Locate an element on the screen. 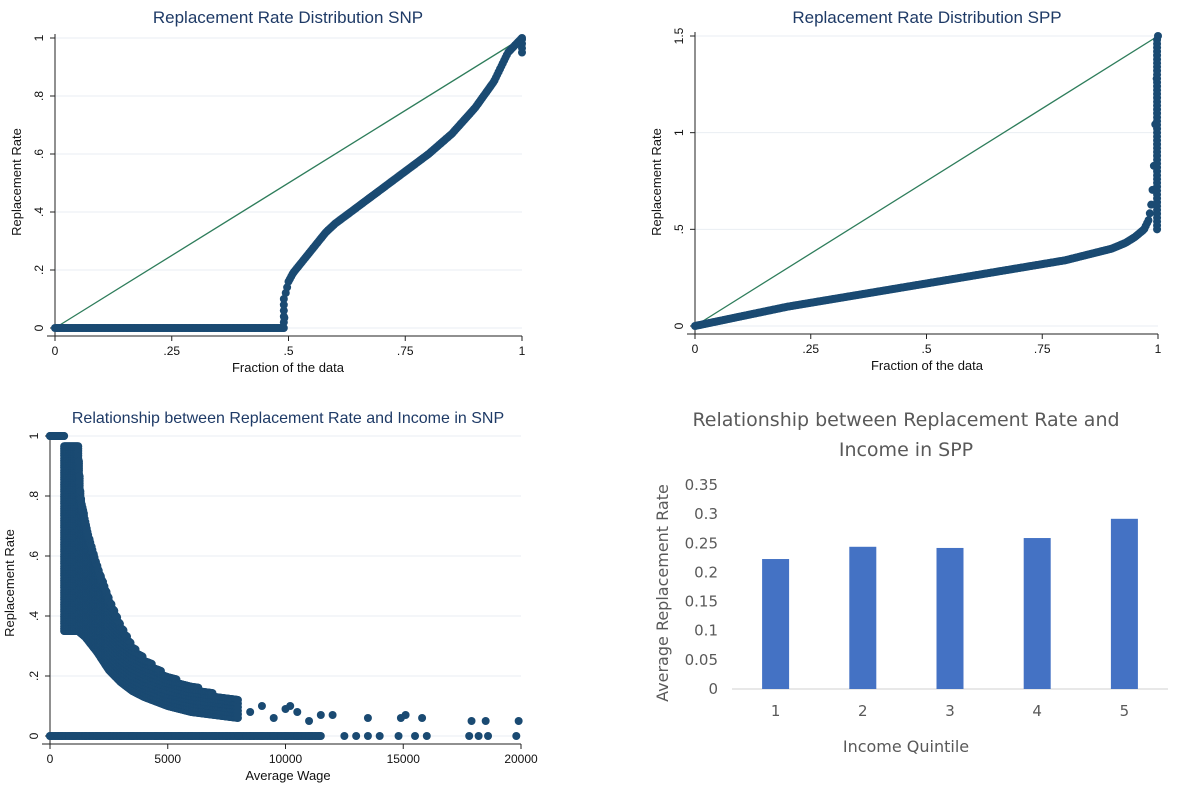 The height and width of the screenshot is (787, 1177). x-axis-label: Average Wage is located at coordinates (287, 775).